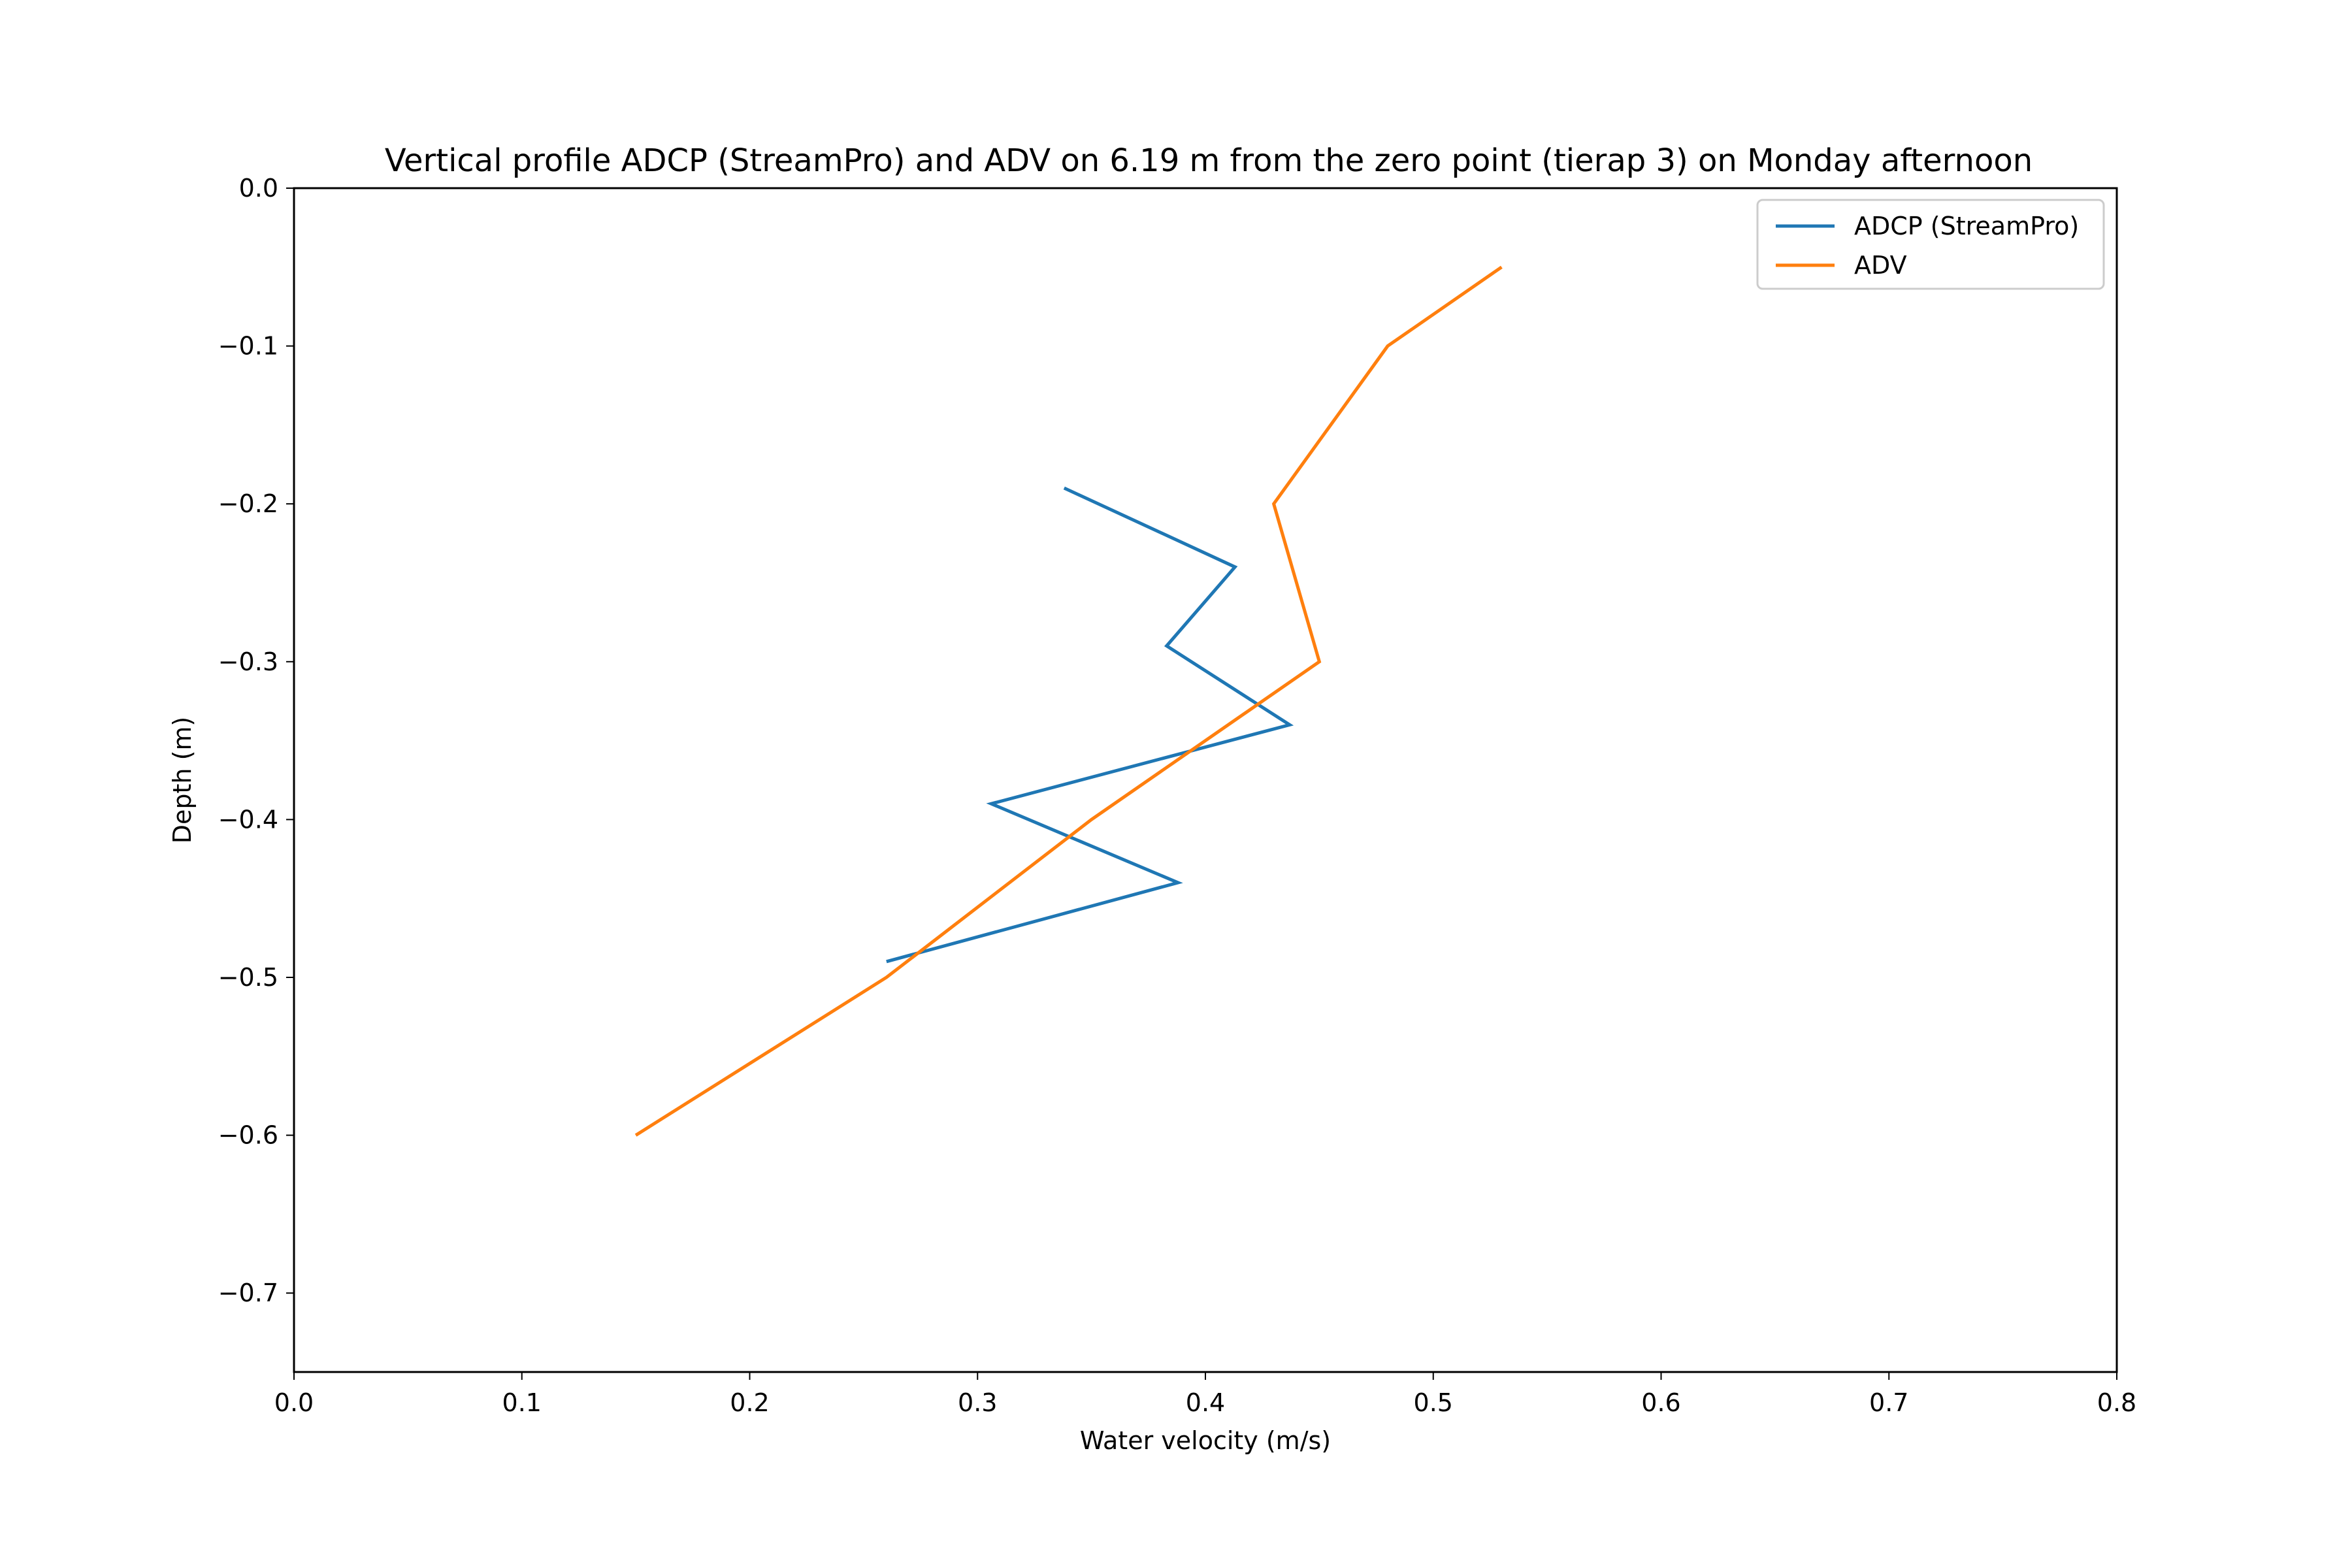 This screenshot has height=1568, width=2352. I want to click on x-tick-label: 0.7, so click(1888, 1402).